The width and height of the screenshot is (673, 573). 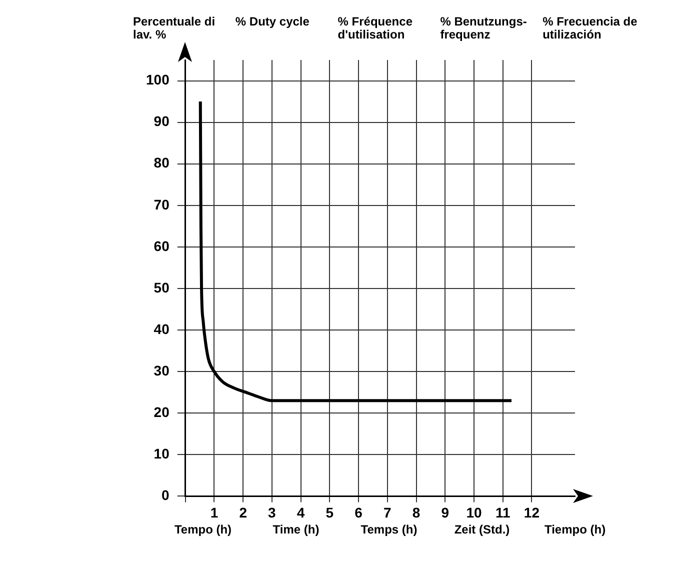 I want to click on text: Zeit (Std.), so click(x=482, y=529).